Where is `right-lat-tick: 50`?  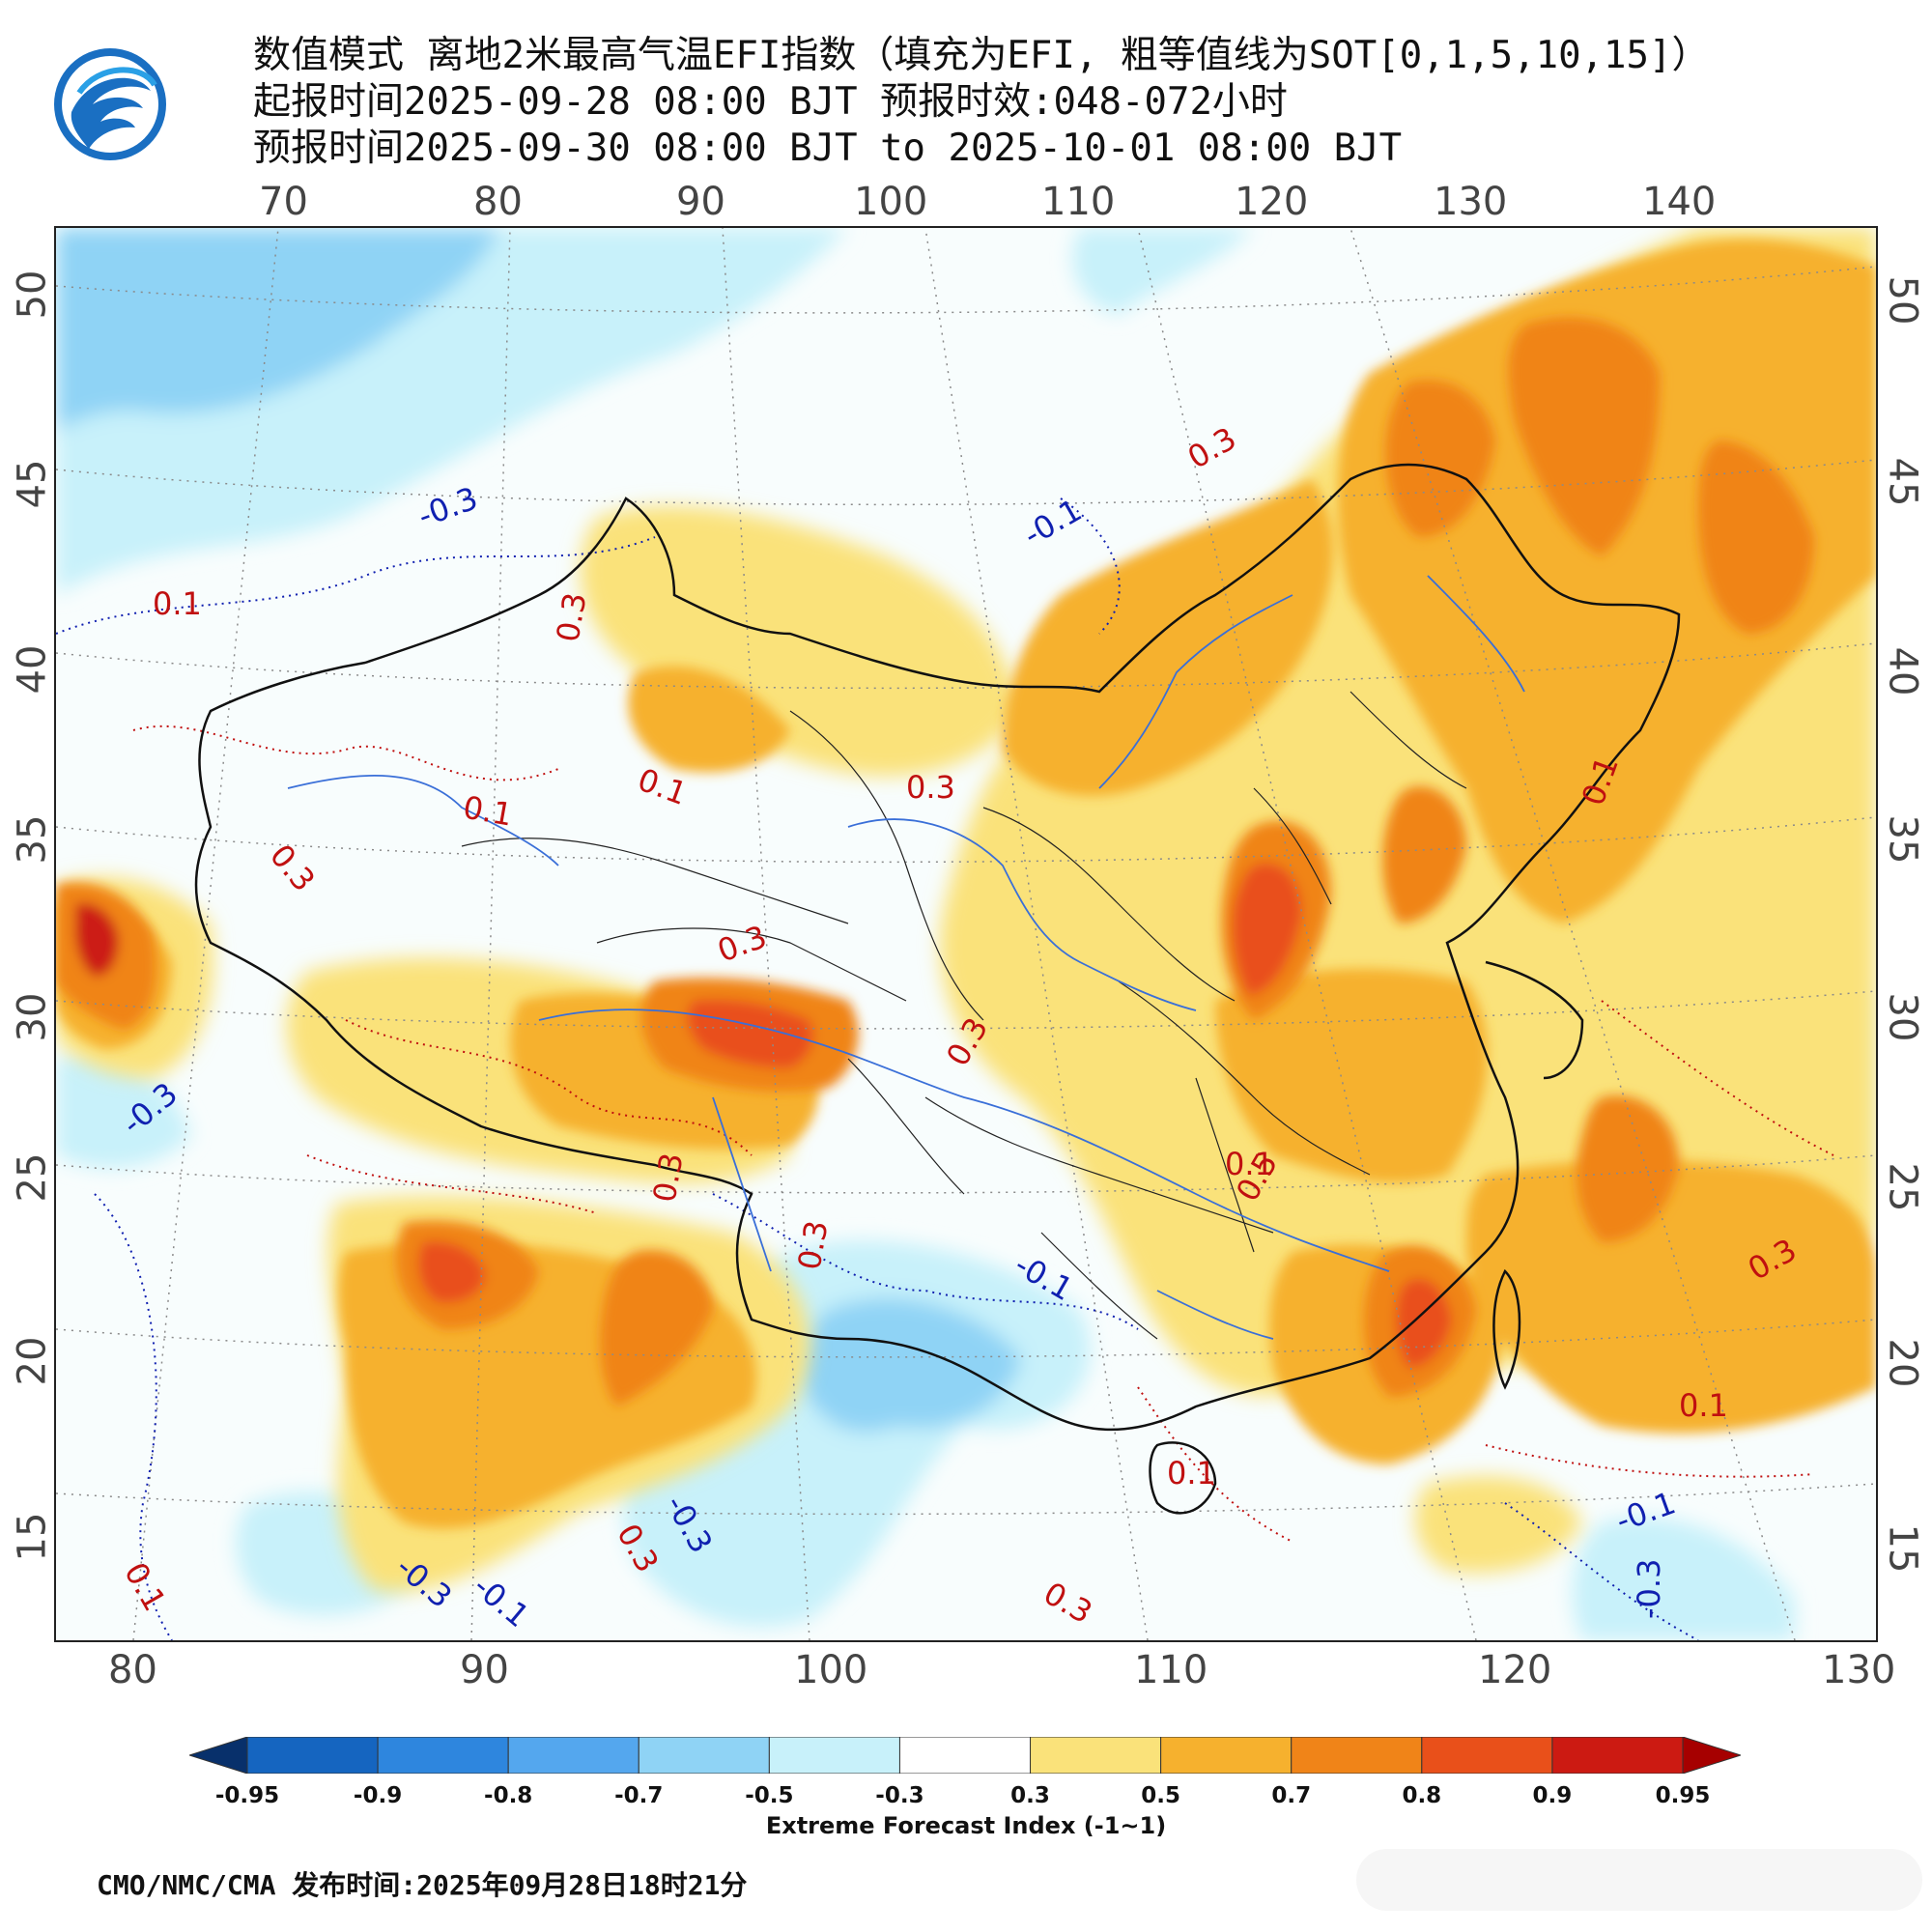 right-lat-tick: 50 is located at coordinates (1902, 300).